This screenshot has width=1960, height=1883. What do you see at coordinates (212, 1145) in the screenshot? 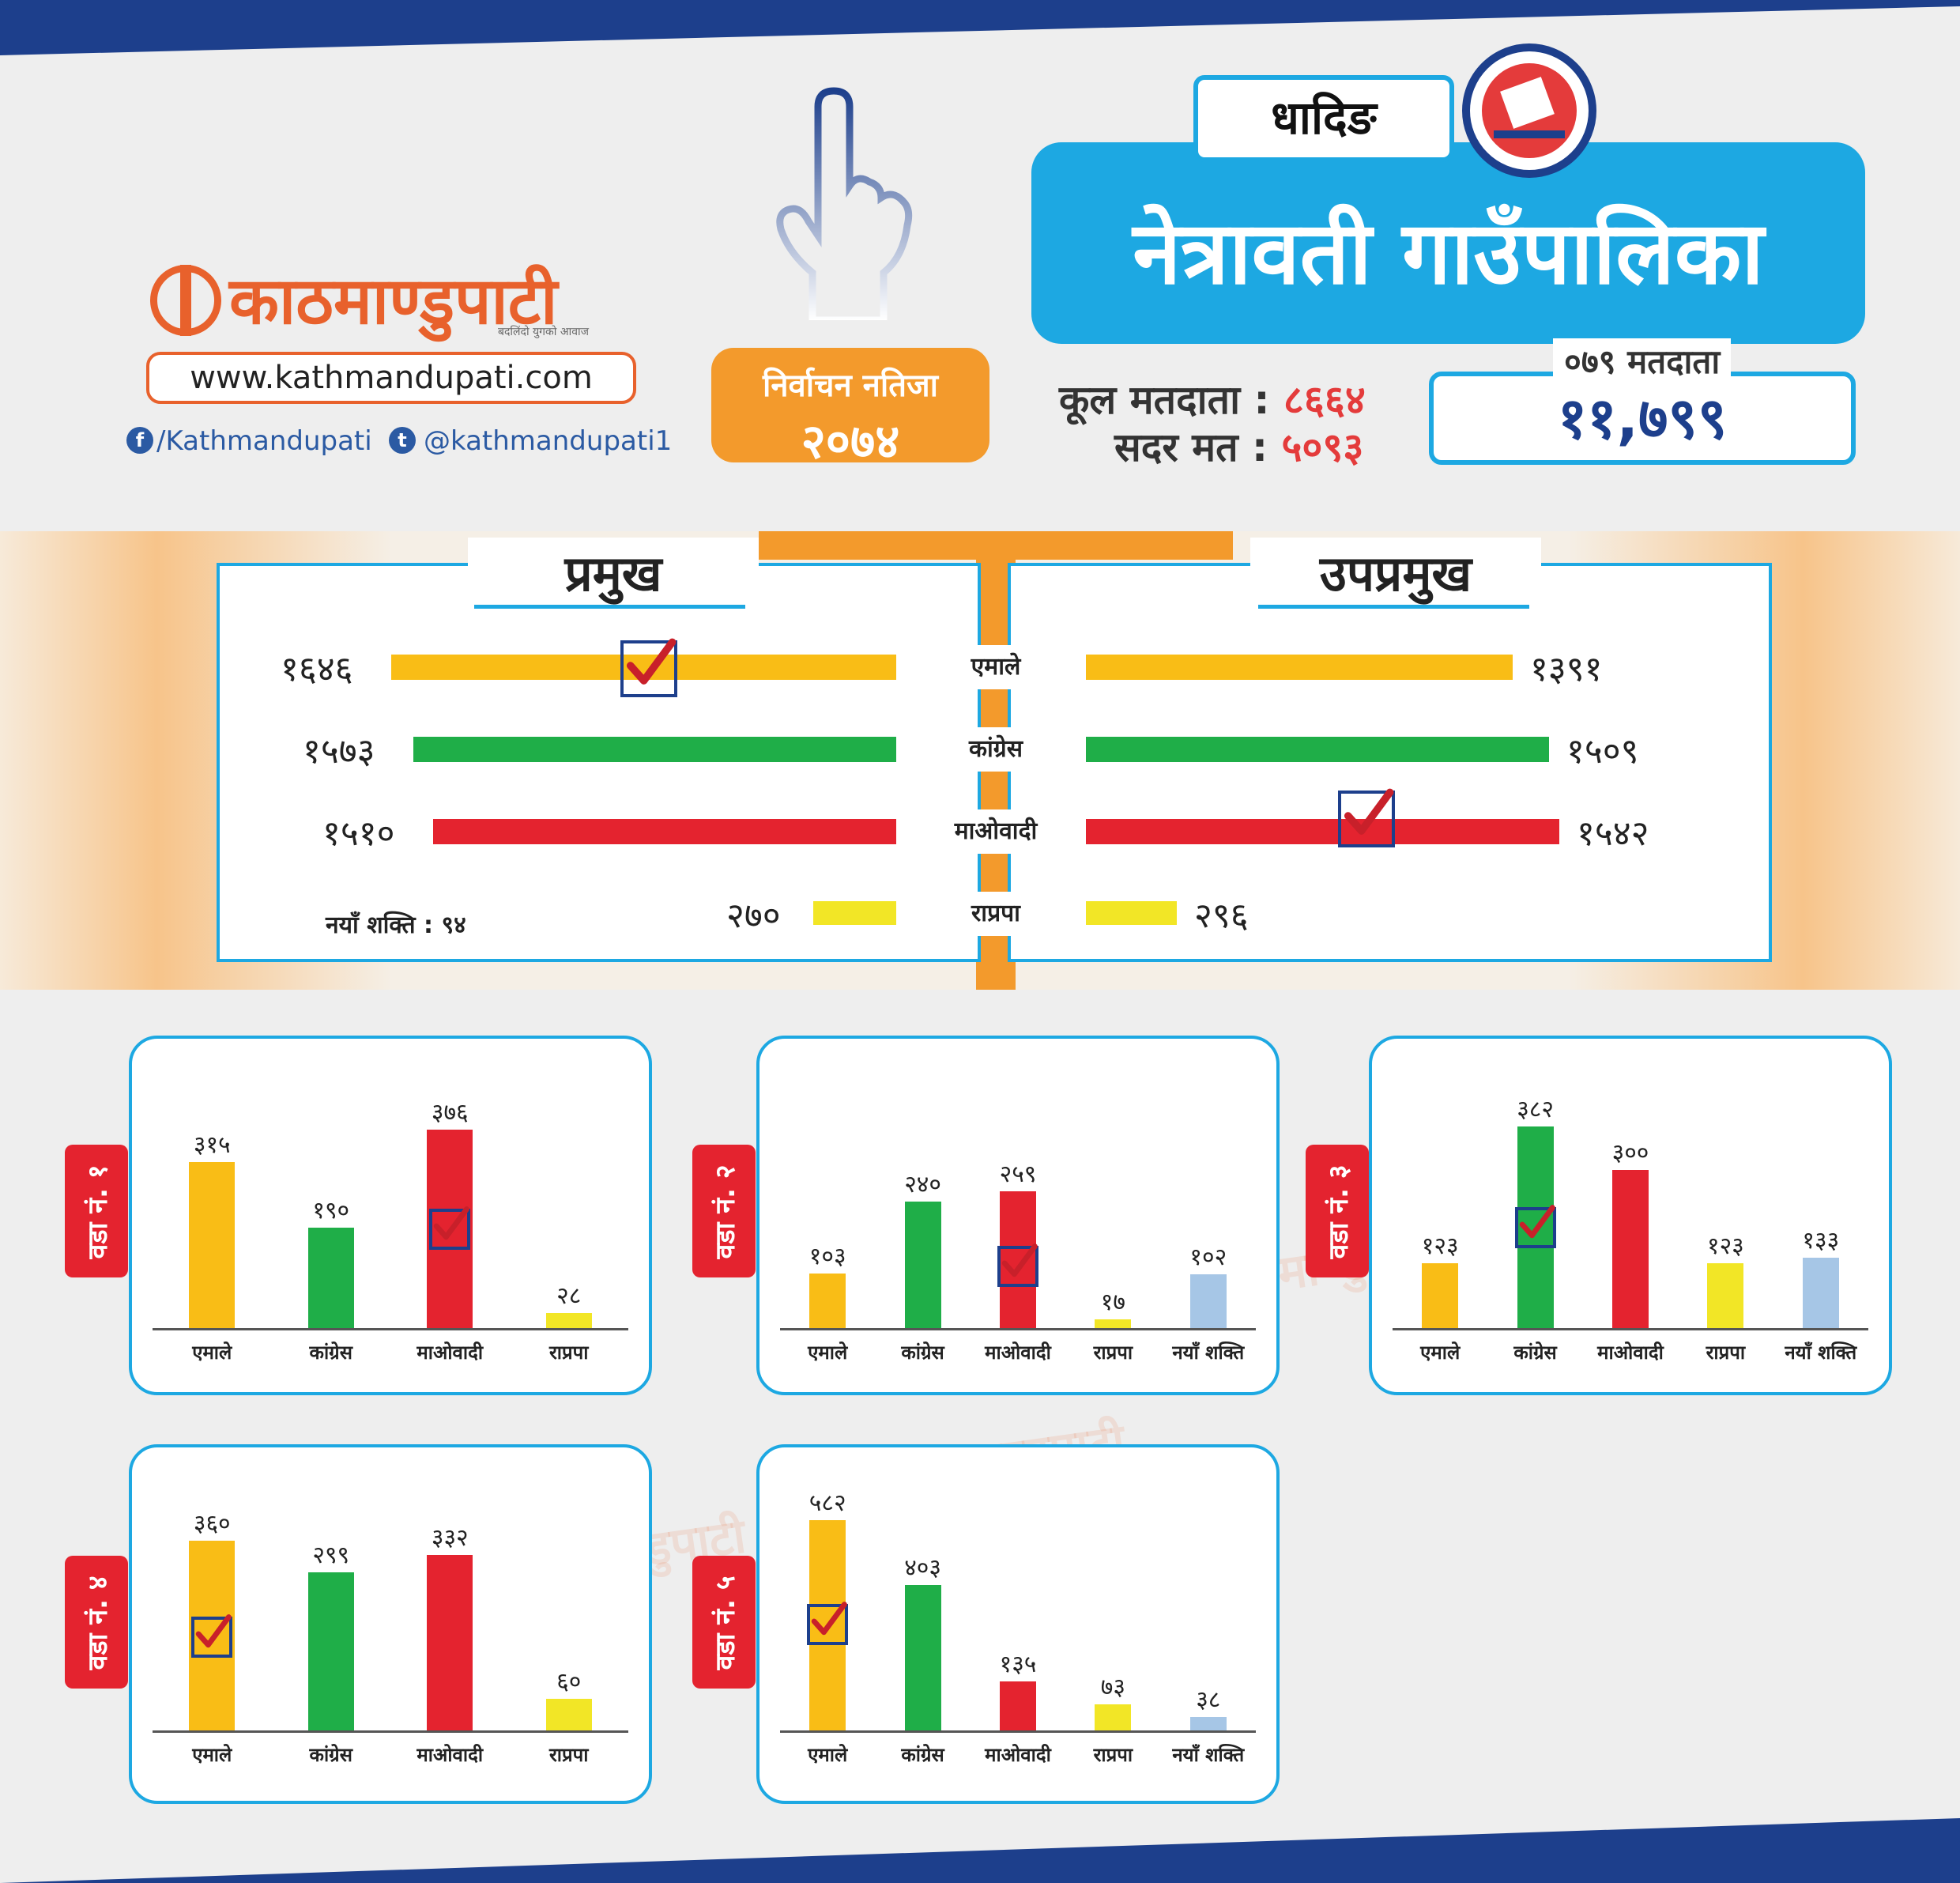
I see `bar-value-label: ३१५` at bounding box center [212, 1145].